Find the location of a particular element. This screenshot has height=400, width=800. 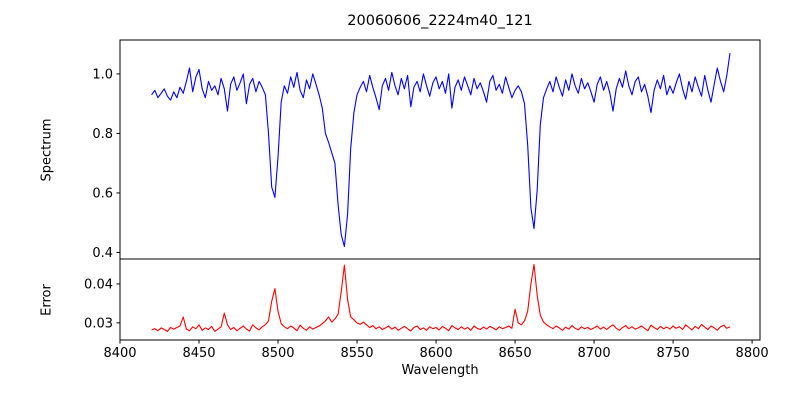

x-tick-label: 8450 is located at coordinates (198, 353).